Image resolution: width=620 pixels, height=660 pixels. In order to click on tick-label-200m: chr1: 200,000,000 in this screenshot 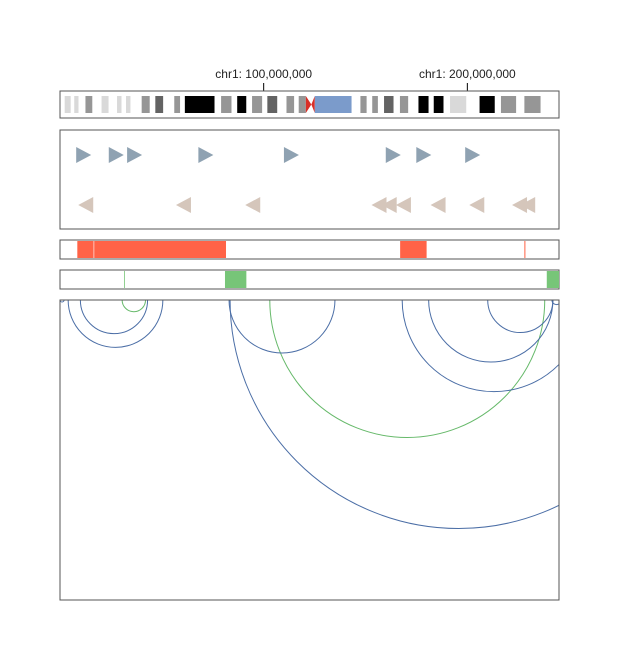, I will do `click(467, 74)`.